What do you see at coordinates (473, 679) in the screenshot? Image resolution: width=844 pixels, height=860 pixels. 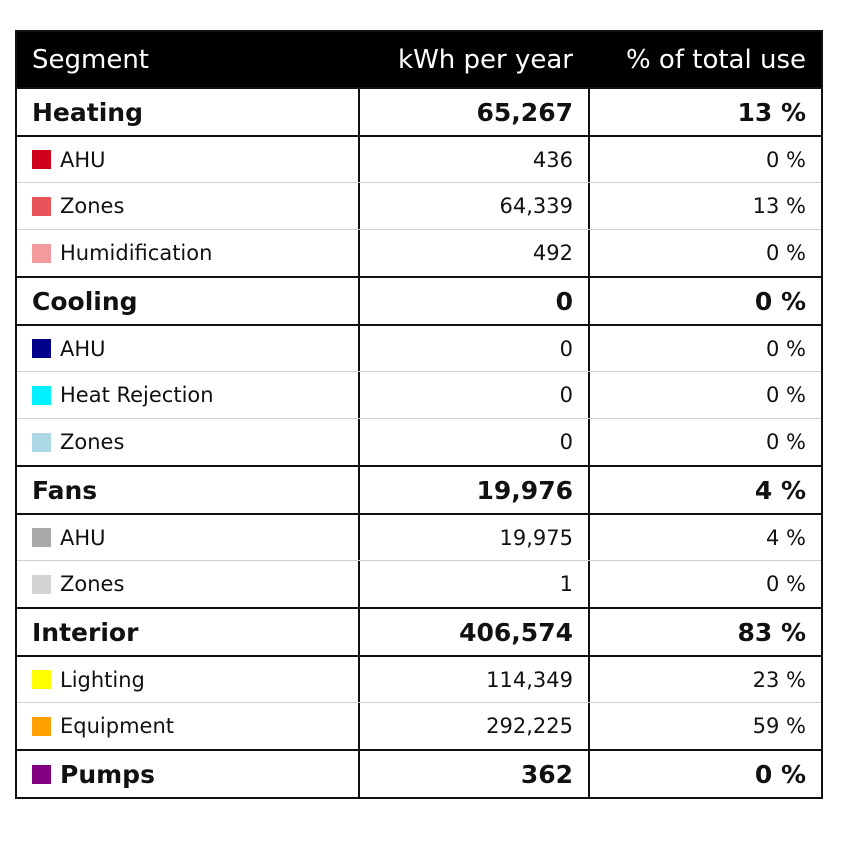 I see `row-kwh: 114,349` at bounding box center [473, 679].